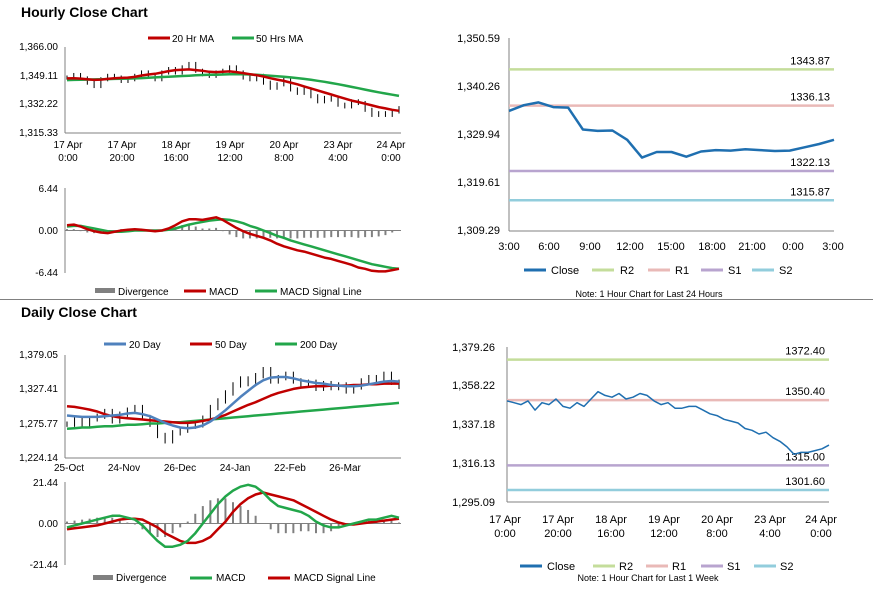  Describe the element at coordinates (69, 468) in the screenshot. I see `x-tick: 25-Oct` at that location.